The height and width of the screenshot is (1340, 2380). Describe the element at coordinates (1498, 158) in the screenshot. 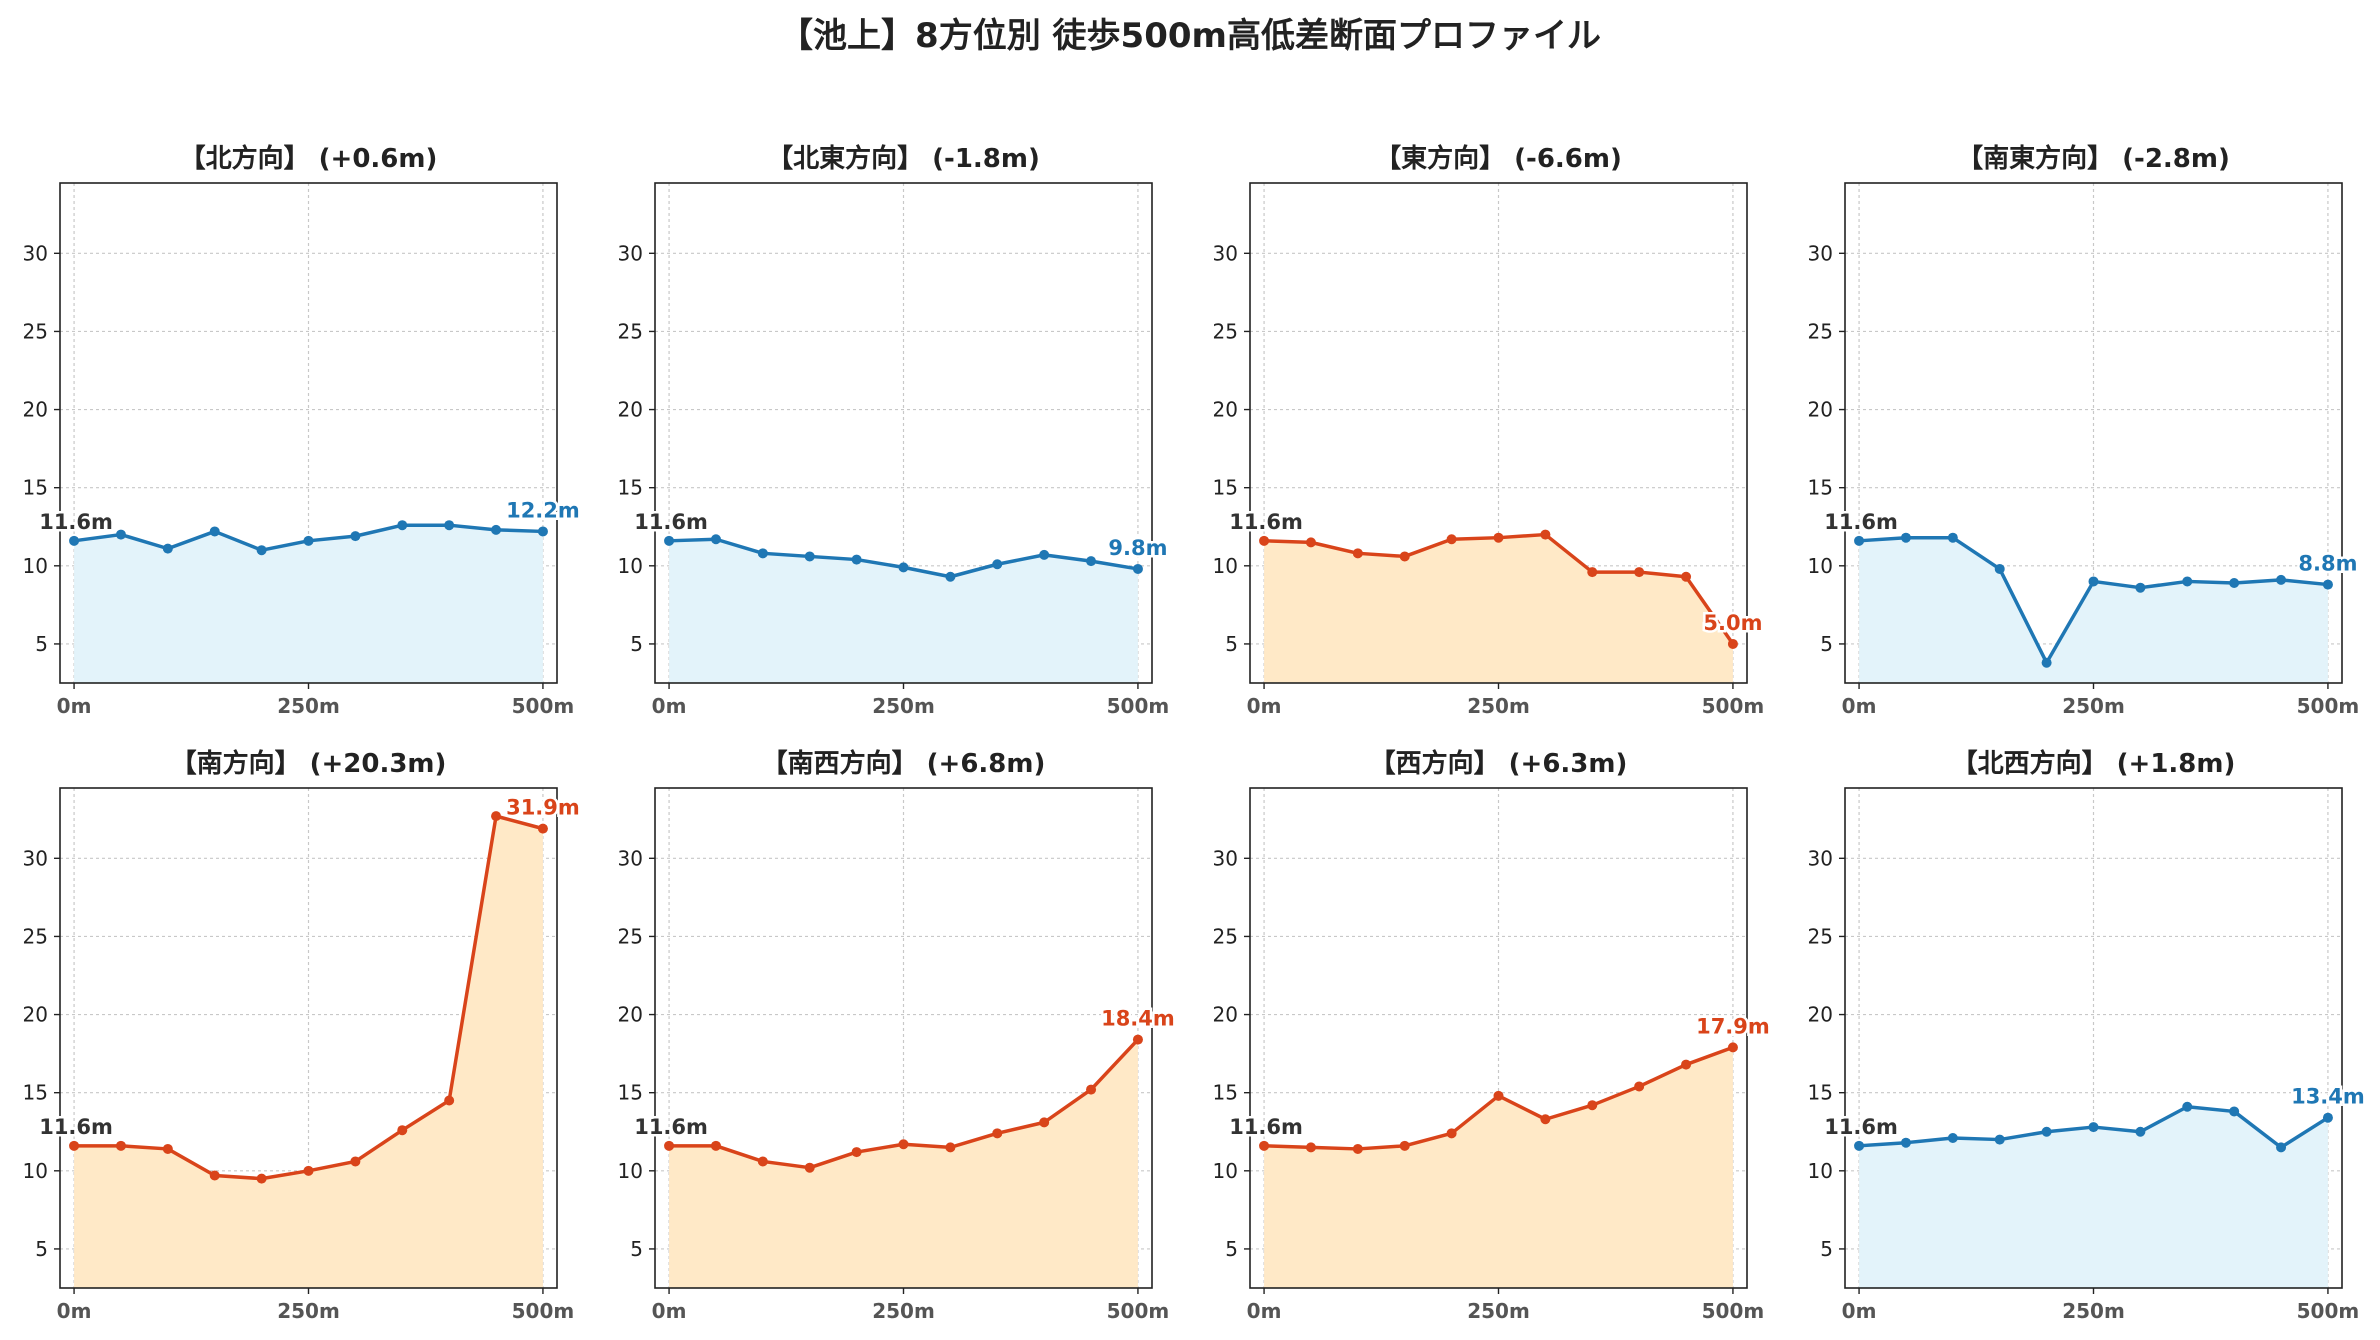

I see `chart-title: 【東方向】 (-6.6m)` at that location.